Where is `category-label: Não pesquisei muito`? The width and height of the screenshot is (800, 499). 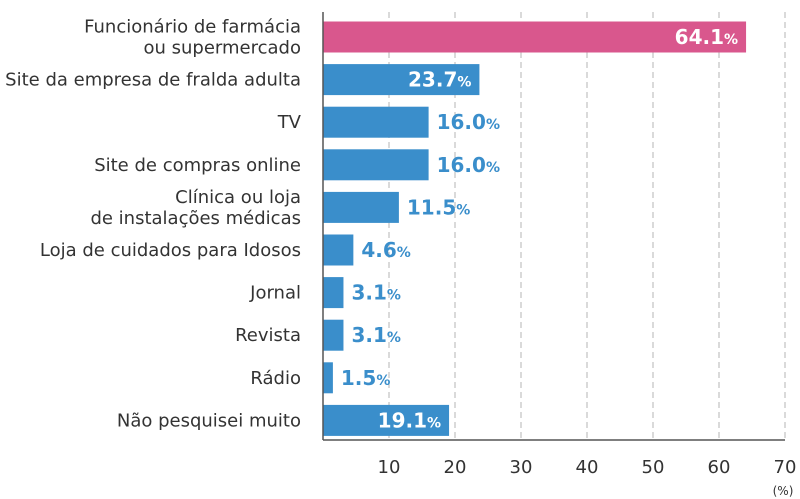 category-label: Não pesquisei muito is located at coordinates (209, 420).